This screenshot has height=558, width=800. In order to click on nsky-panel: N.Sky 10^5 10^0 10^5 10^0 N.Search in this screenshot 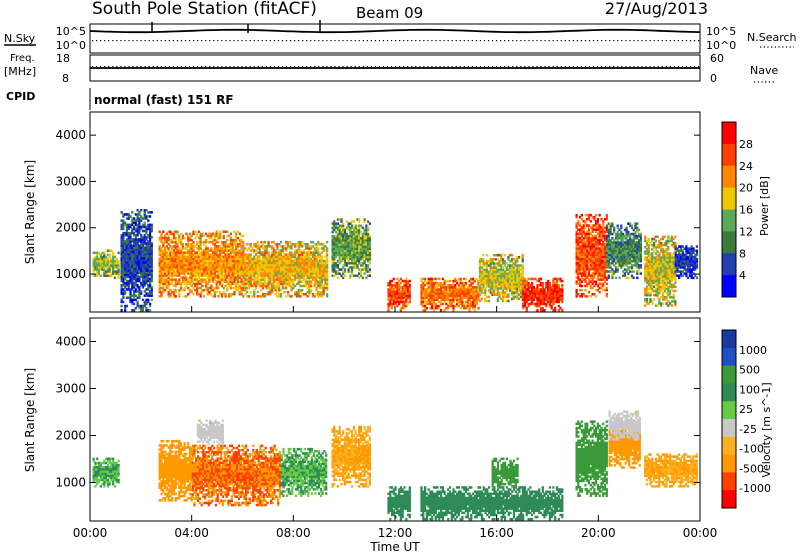, I will do `click(400, 36)`.